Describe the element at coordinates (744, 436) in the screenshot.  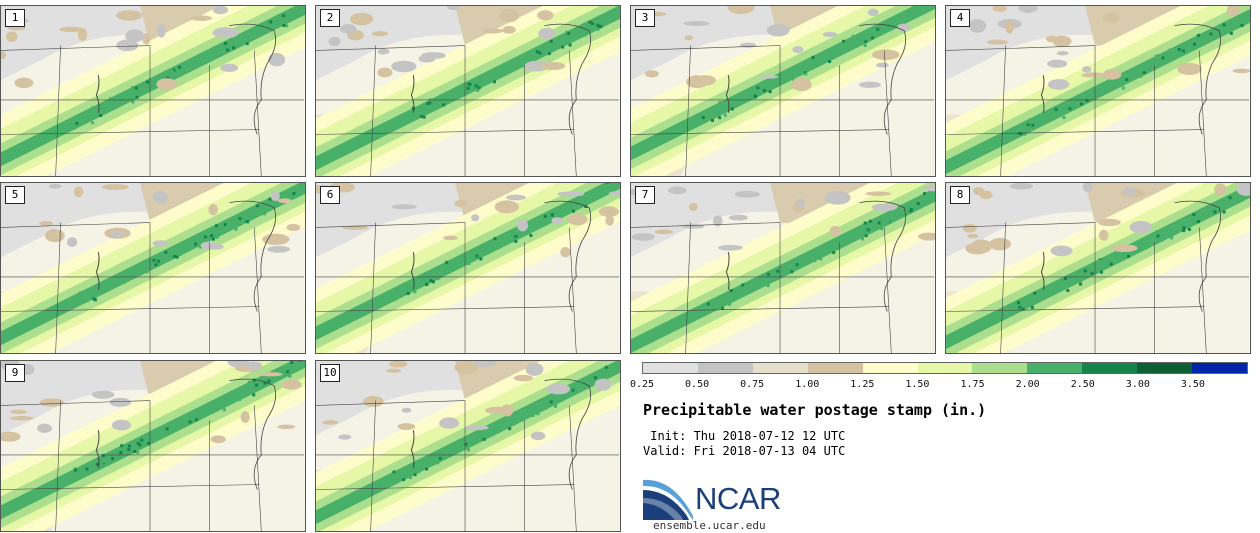
I see `init-time: Init: Thu 2018-07-12 12 UTC` at that location.